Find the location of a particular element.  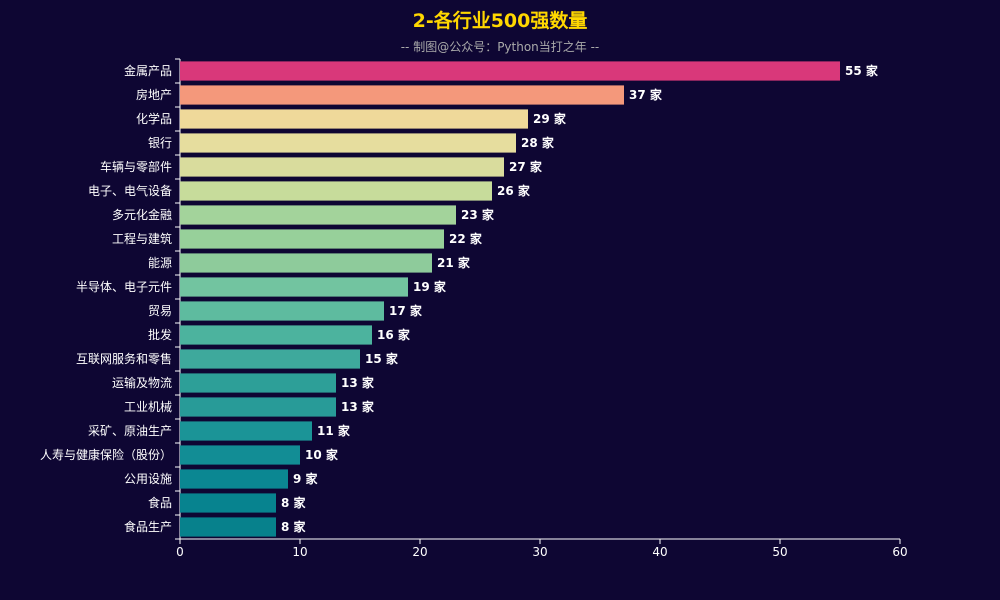

category-label: 半导体、电子元件 is located at coordinates (124, 287).